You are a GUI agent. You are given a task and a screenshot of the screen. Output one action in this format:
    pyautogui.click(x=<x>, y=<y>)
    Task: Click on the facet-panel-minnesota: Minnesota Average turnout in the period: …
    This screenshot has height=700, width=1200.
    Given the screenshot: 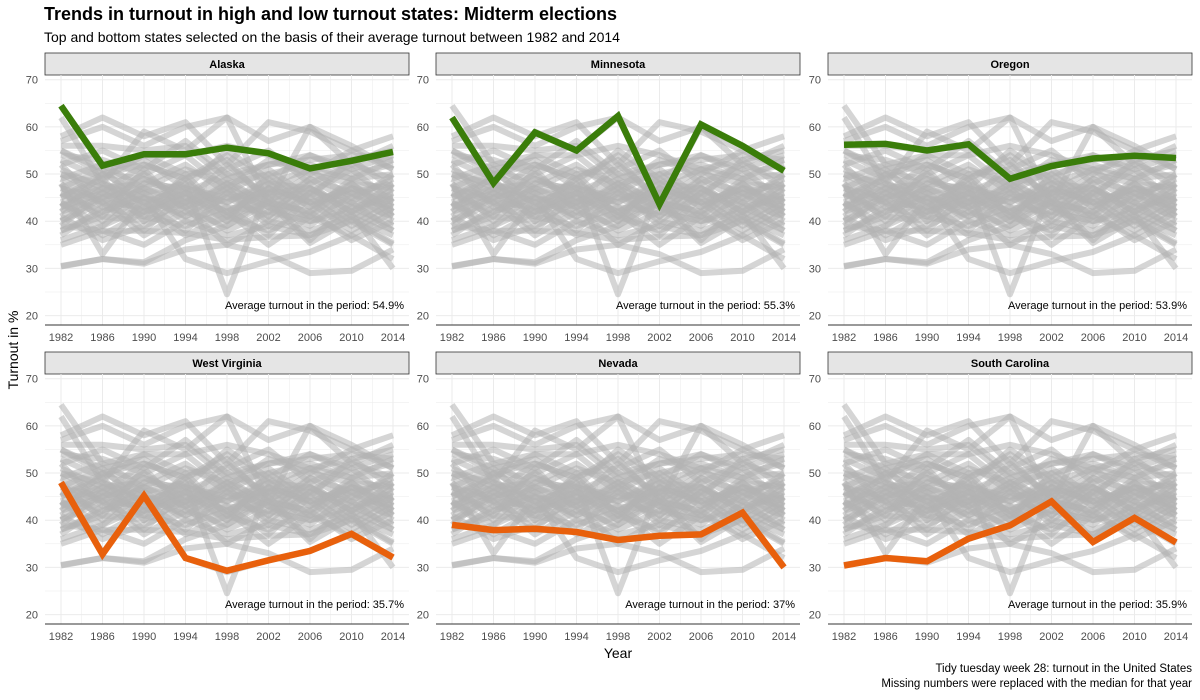 What is the action you would take?
    pyautogui.click(x=609, y=198)
    